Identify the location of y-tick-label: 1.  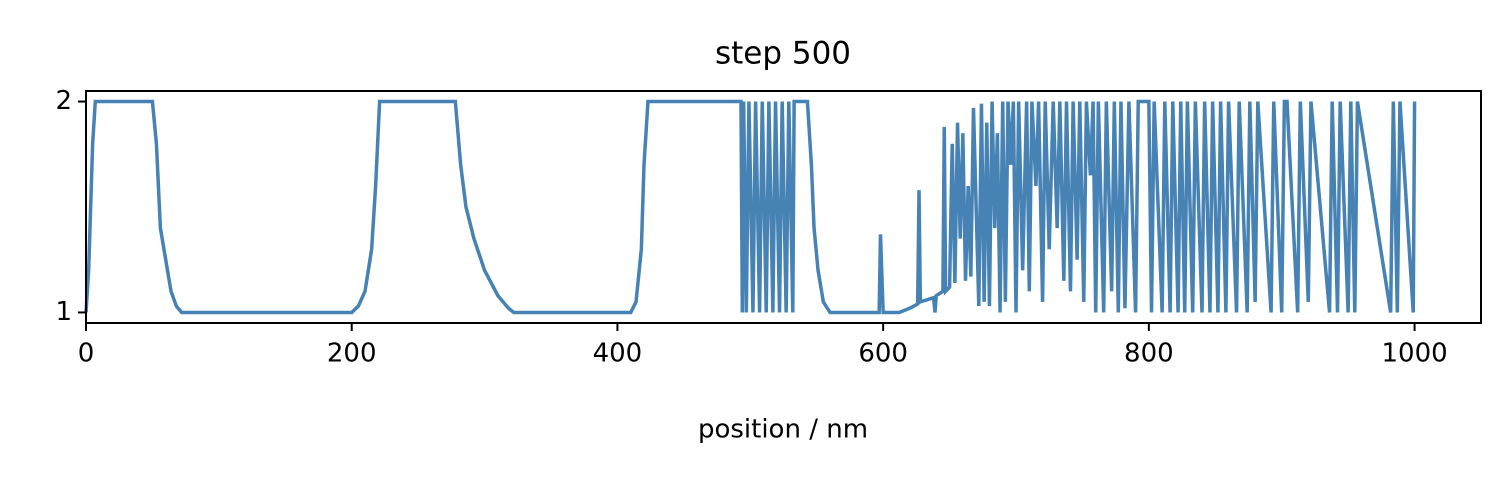
(63, 312).